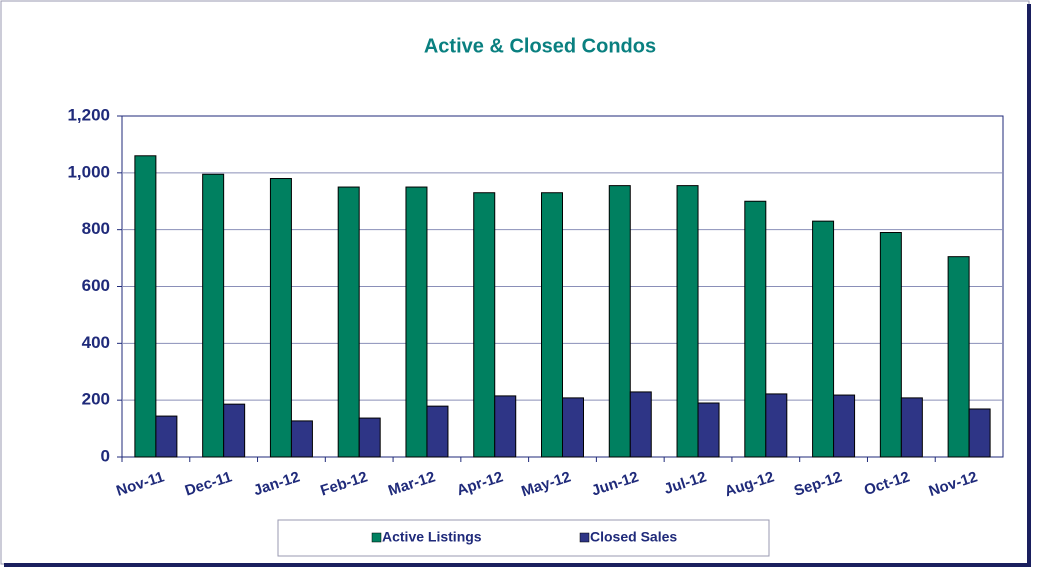  I want to click on y-tick-label: 1,000, so click(88, 171).